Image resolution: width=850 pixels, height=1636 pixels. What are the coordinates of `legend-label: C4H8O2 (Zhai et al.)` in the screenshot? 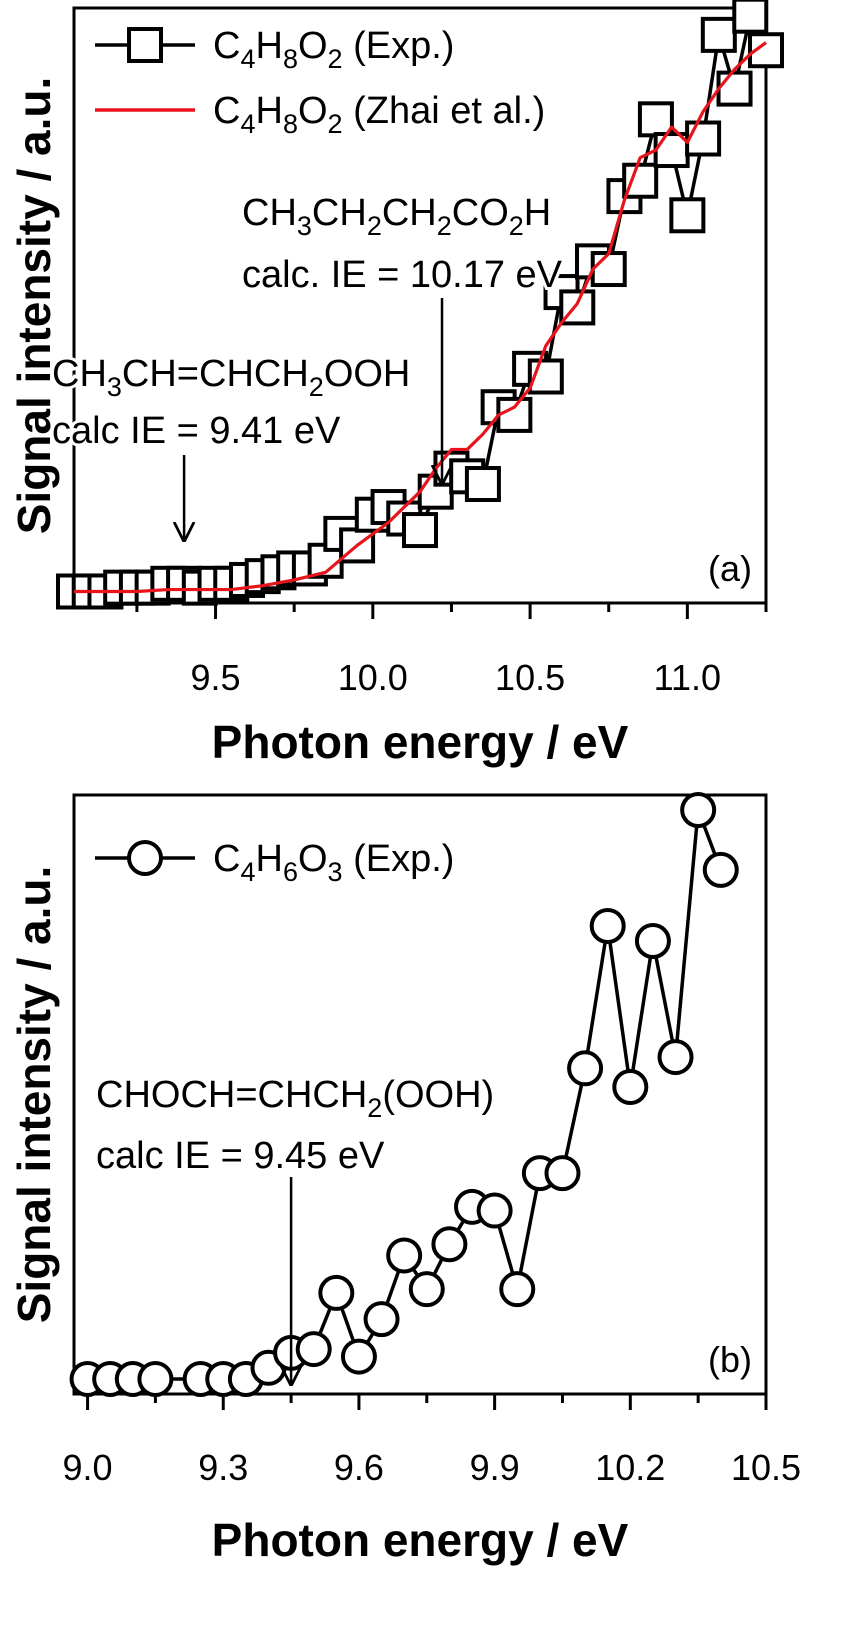 It's located at (379, 114).